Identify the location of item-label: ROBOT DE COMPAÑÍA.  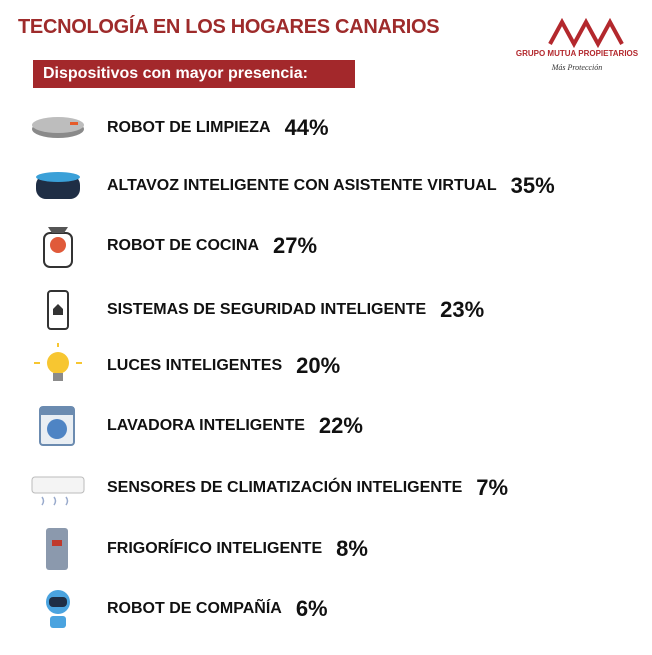
(194, 608).